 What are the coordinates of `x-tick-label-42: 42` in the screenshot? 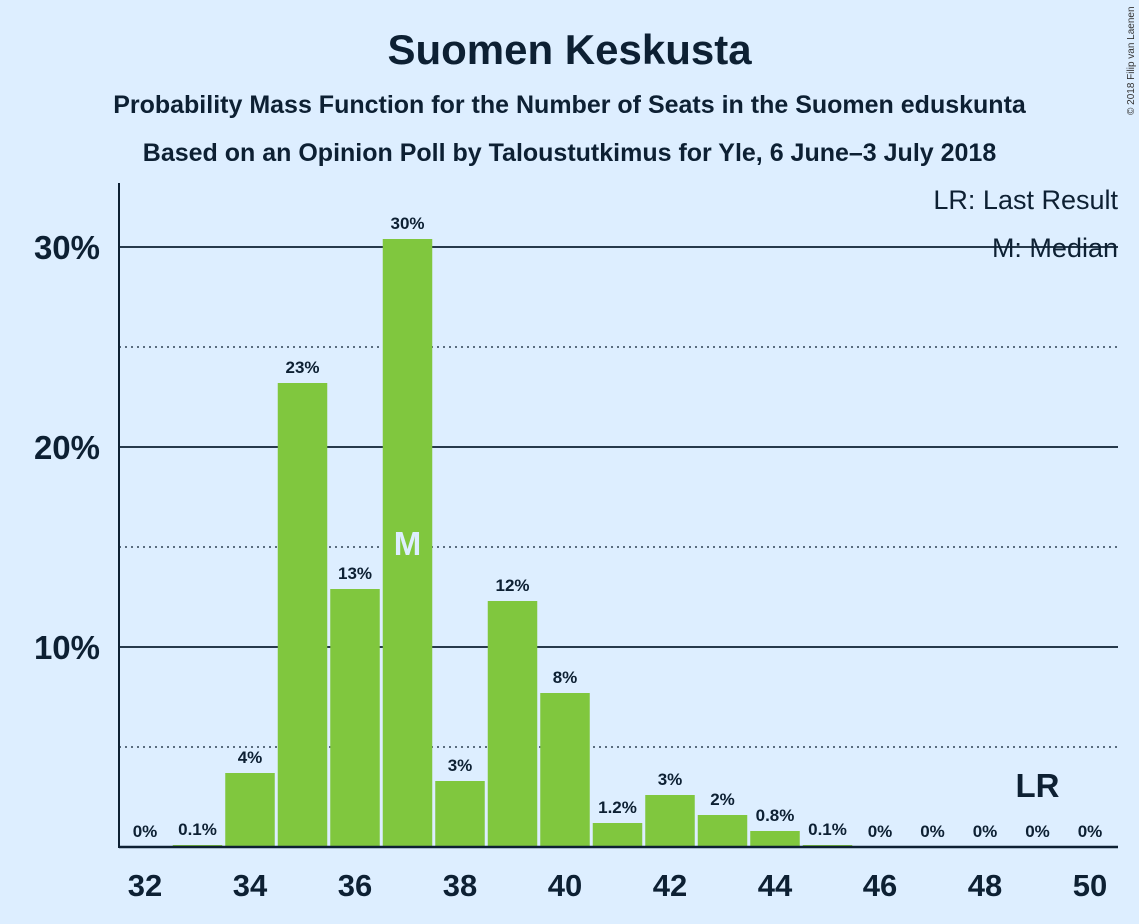 It's located at (670, 885).